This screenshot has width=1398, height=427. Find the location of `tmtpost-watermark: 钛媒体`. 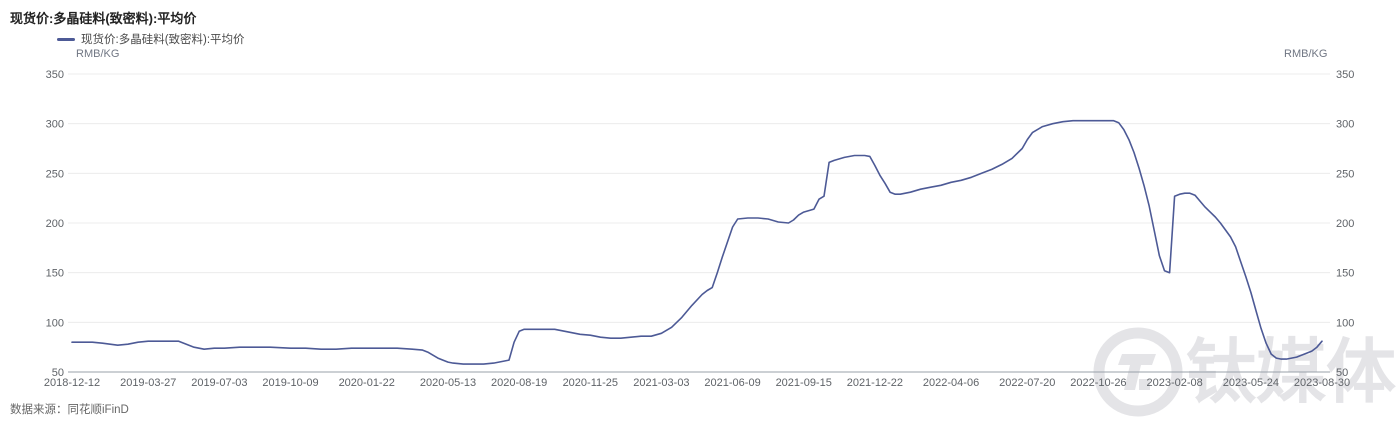

tmtpost-watermark: 钛媒体 is located at coordinates (1244, 372).